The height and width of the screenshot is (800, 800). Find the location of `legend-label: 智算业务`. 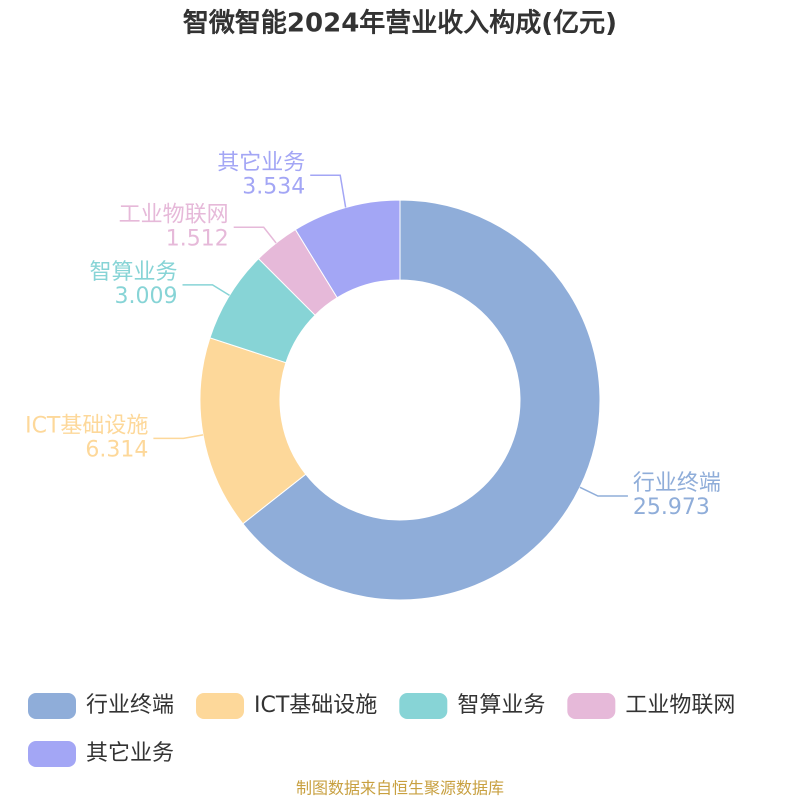

legend-label: 智算业务 is located at coordinates (501, 705).